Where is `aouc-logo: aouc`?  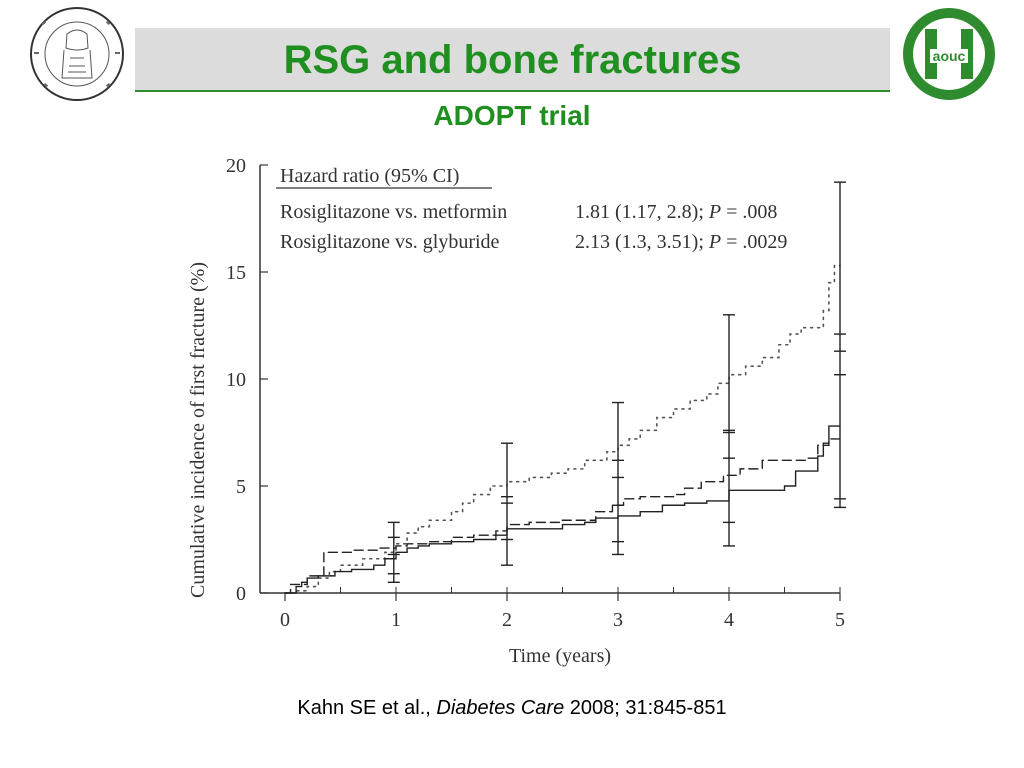
aouc-logo: aouc is located at coordinates (949, 54).